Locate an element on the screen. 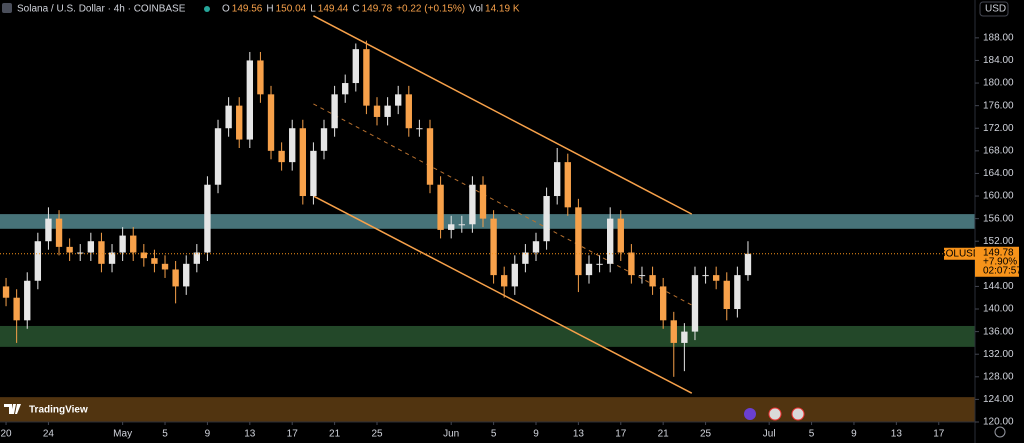  x-tick-label: 20 is located at coordinates (6, 434).